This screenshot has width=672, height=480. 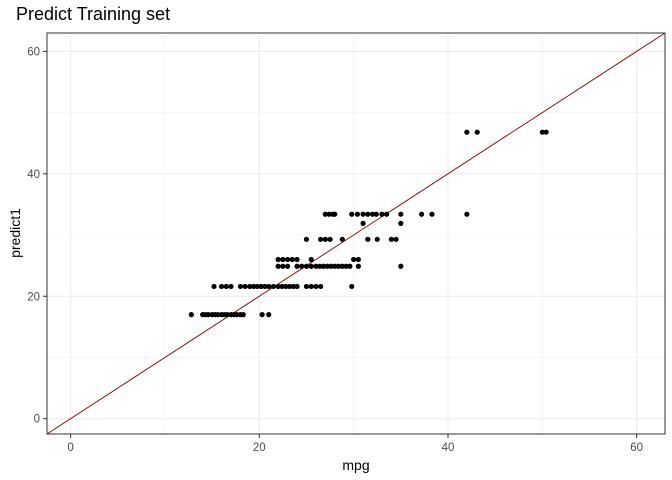 What do you see at coordinates (33, 175) in the screenshot?
I see `y-tick-label: 40` at bounding box center [33, 175].